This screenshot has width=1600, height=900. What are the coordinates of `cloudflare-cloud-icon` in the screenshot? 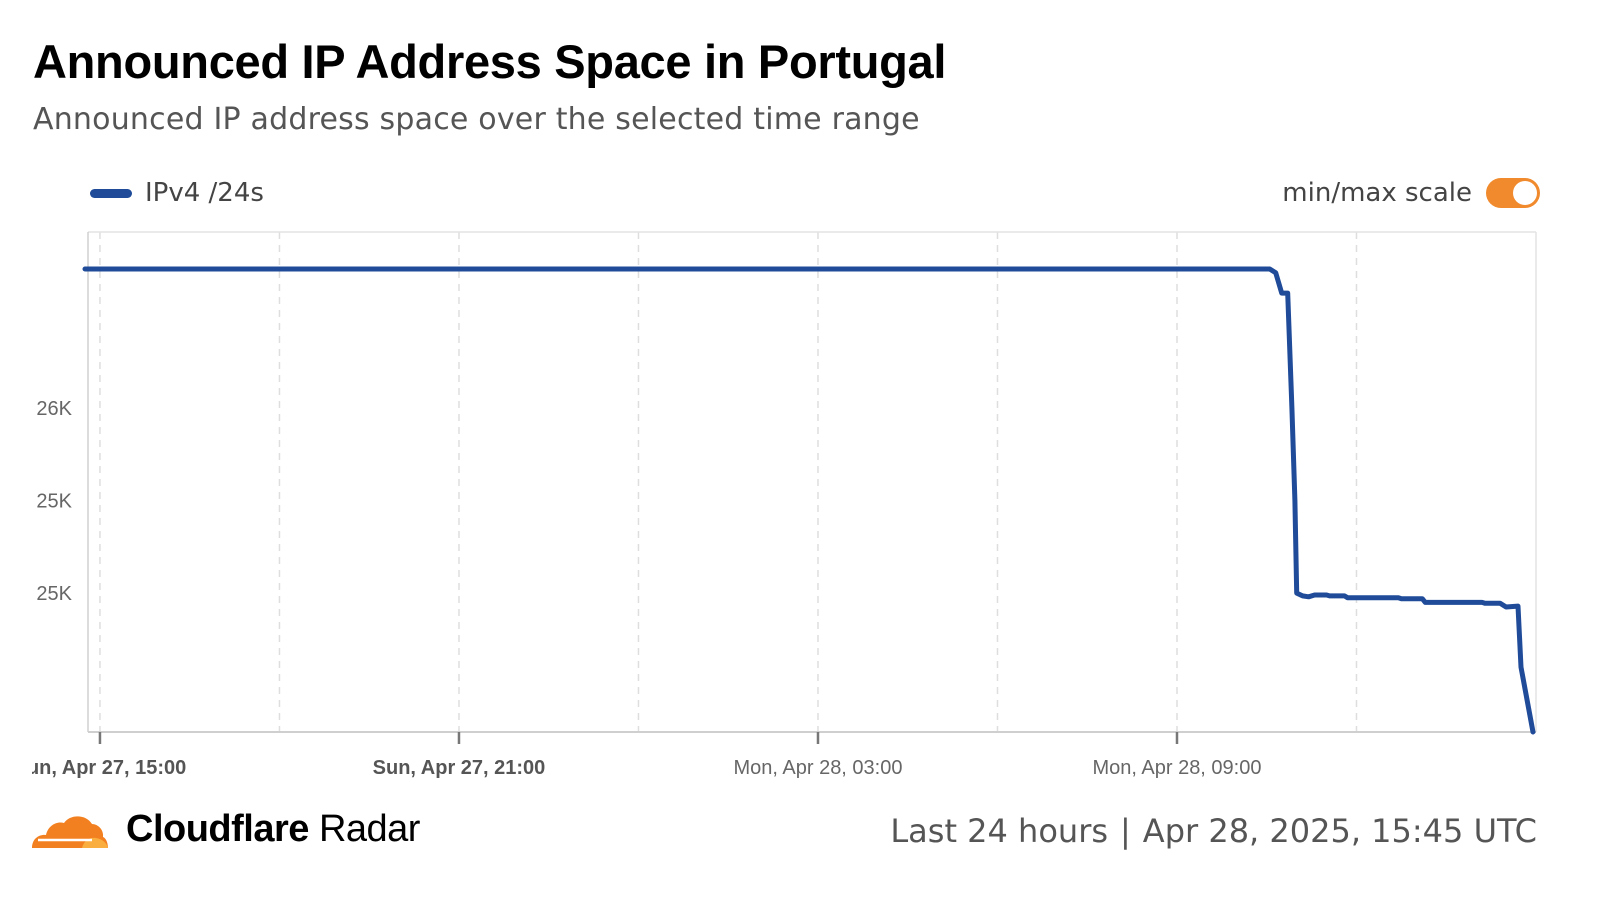 It's located at (70, 831).